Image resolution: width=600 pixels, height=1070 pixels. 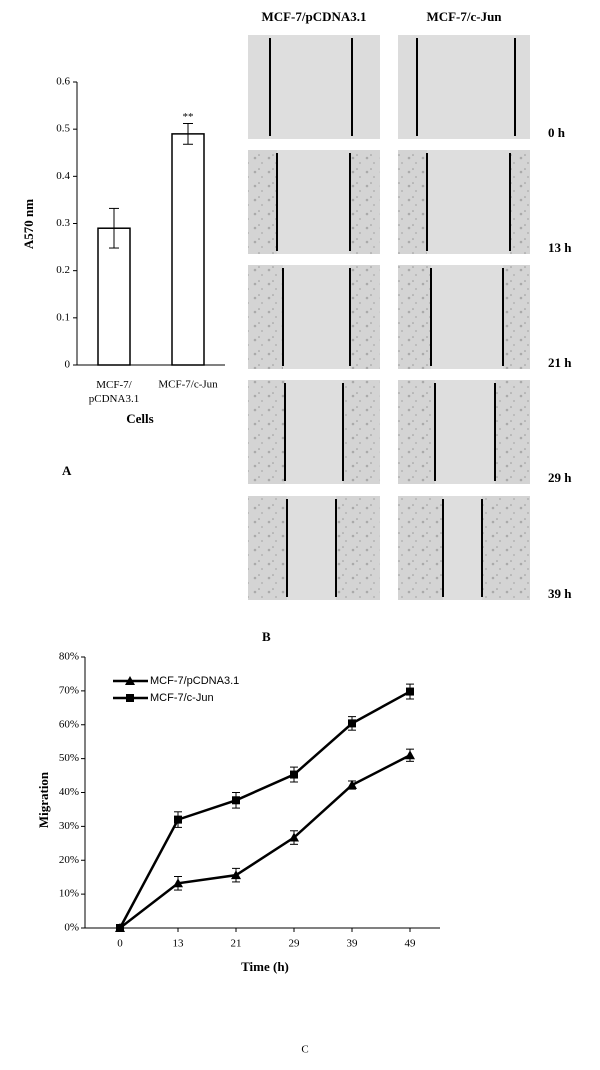 What do you see at coordinates (560, 477) in the screenshot?
I see `time-label: 29 h` at bounding box center [560, 477].